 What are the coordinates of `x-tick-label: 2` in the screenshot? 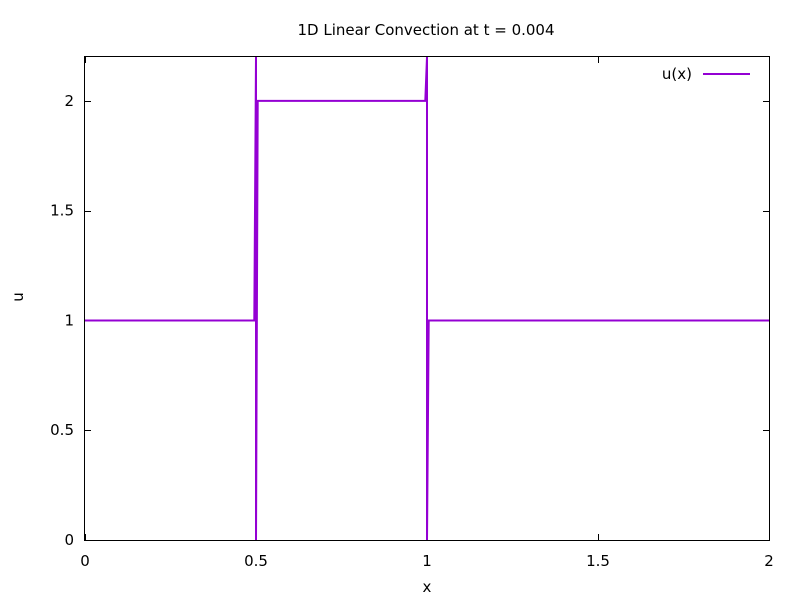 It's located at (769, 561).